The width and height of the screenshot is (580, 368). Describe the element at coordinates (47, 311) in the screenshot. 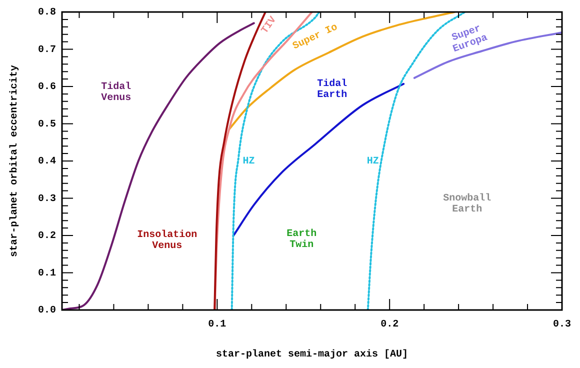

I see `y-tick-label: 0.0` at that location.